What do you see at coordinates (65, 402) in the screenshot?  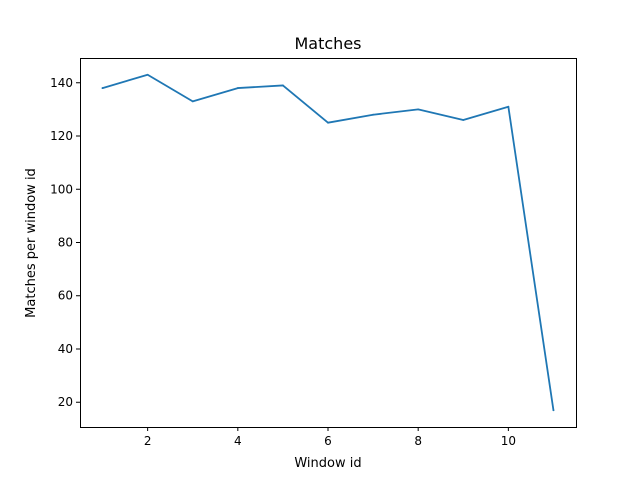 I see `y-tick-label: 20` at bounding box center [65, 402].